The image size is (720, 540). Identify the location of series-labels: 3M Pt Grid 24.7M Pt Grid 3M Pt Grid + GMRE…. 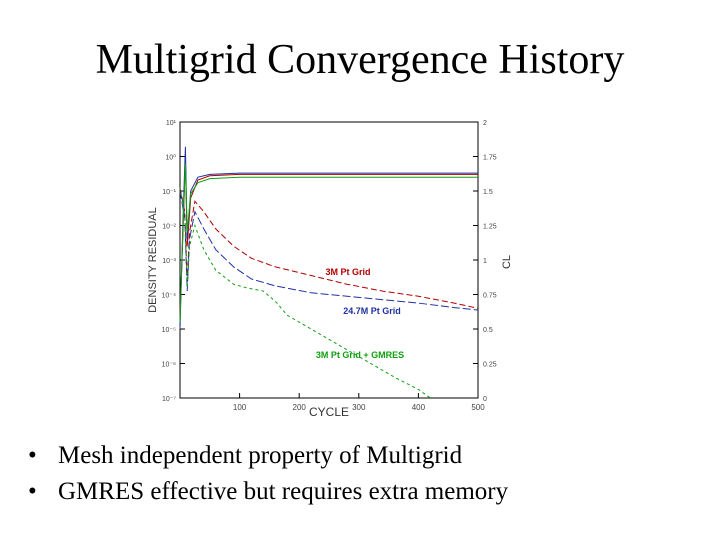
(360, 313).